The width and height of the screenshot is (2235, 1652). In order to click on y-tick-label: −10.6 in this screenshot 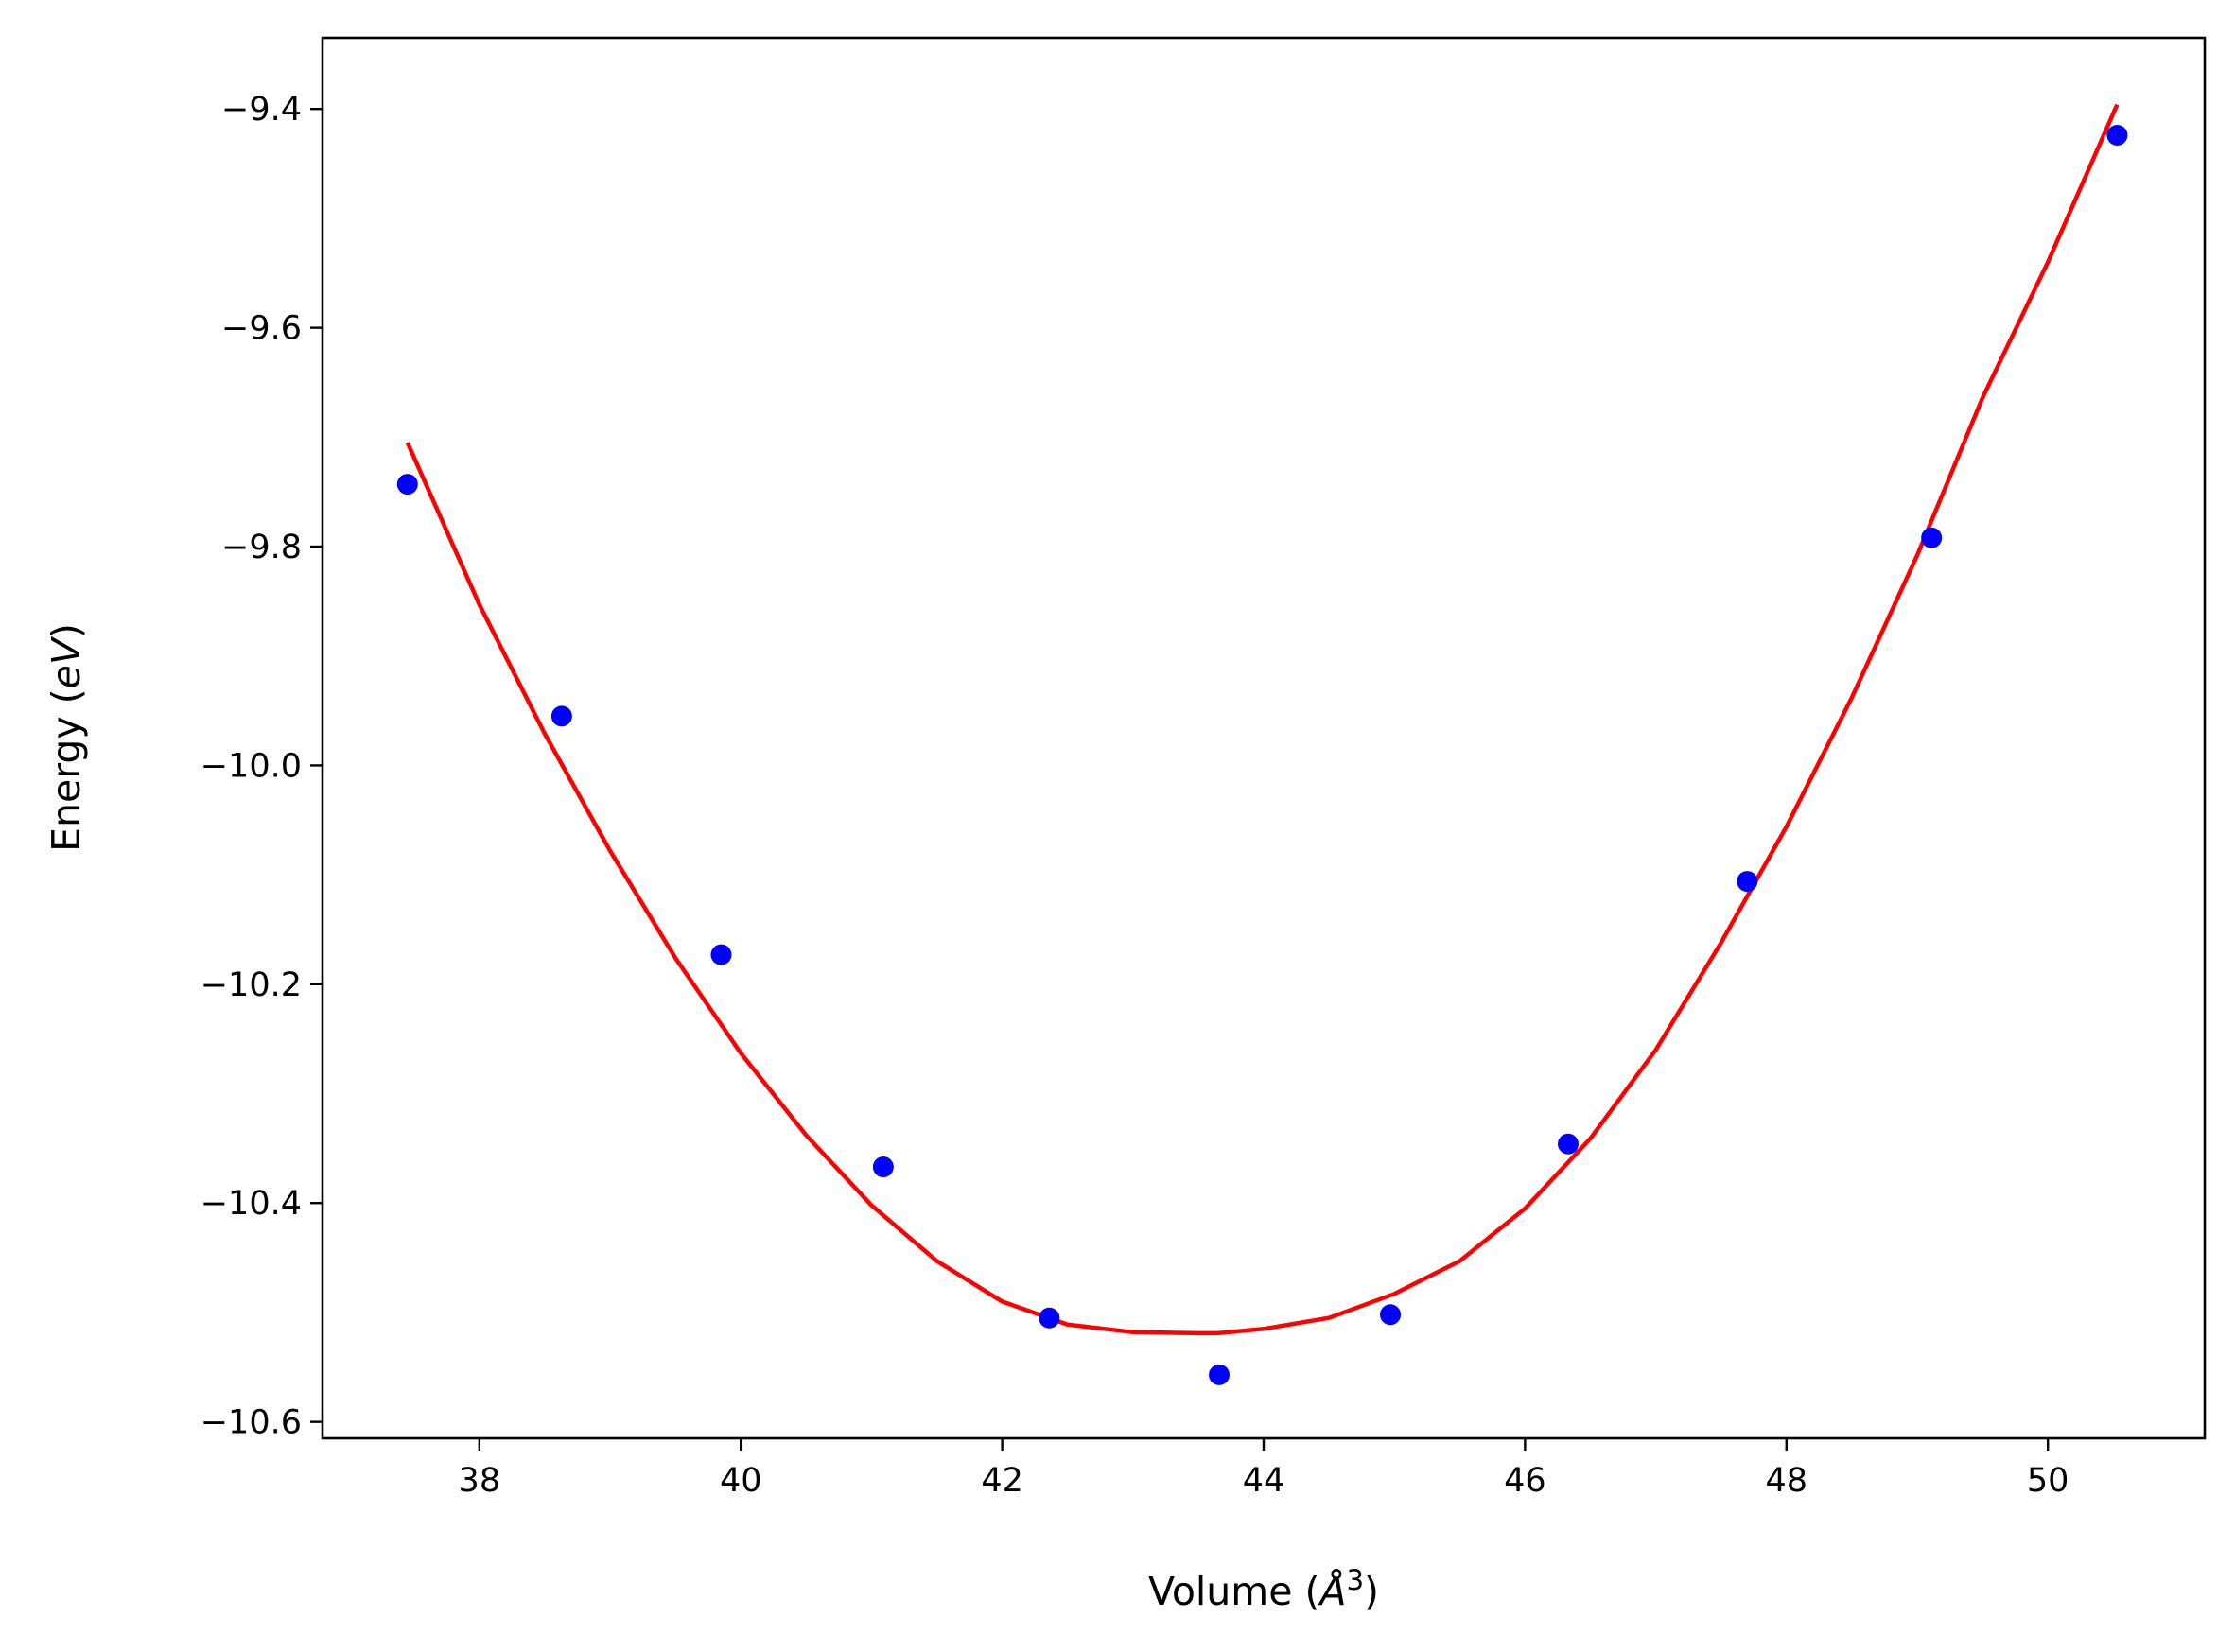, I will do `click(251, 1423)`.